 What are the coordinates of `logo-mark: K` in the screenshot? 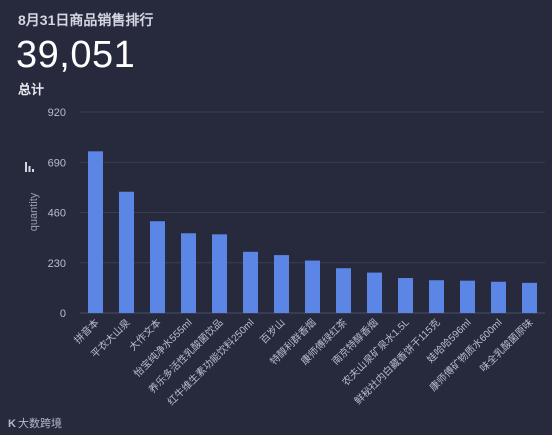 It's located at (12, 424).